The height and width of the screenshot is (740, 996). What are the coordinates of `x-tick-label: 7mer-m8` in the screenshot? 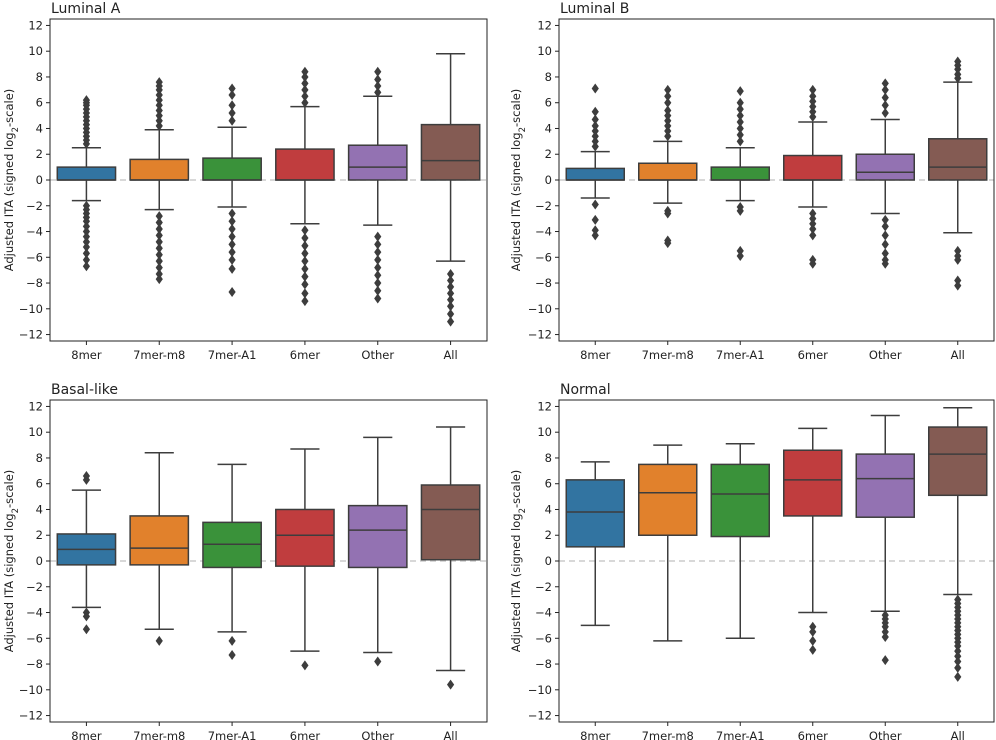 It's located at (668, 734).